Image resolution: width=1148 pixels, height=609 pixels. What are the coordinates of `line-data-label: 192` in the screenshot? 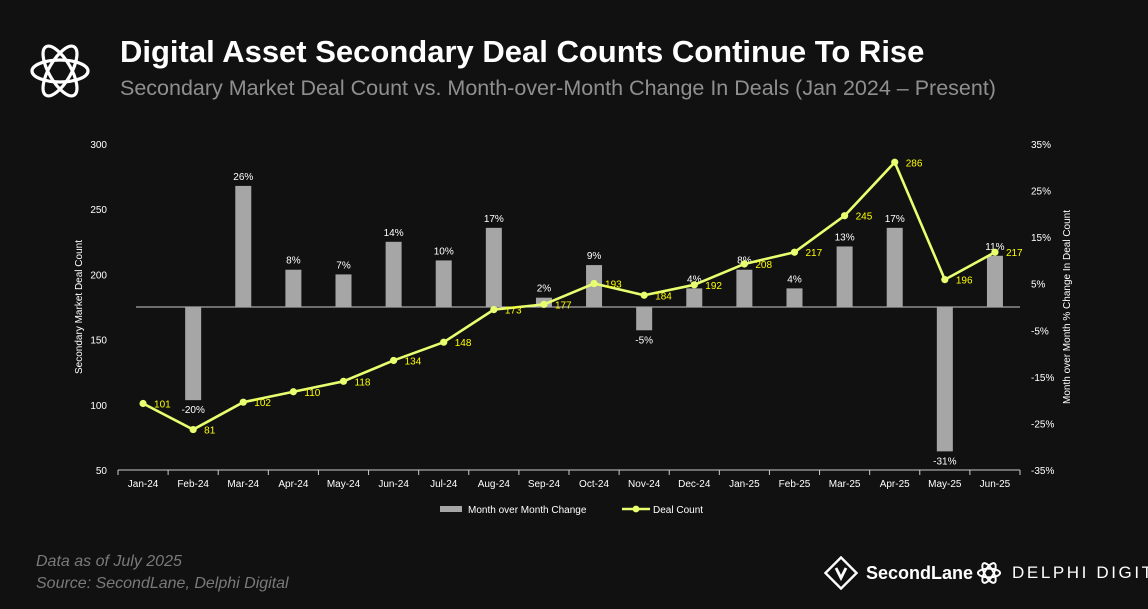 It's located at (713, 286).